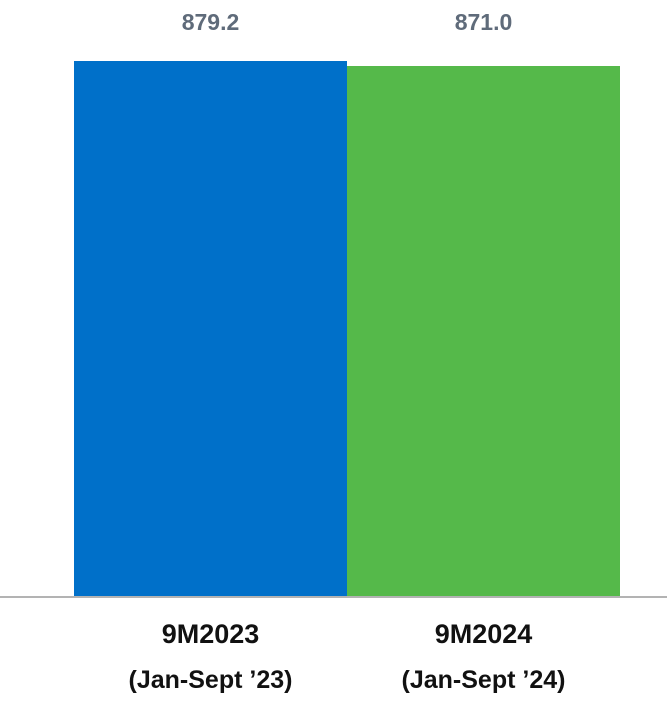 This screenshot has height=702, width=667. I want to click on data-label-9m2024: 871.0, so click(484, 22).